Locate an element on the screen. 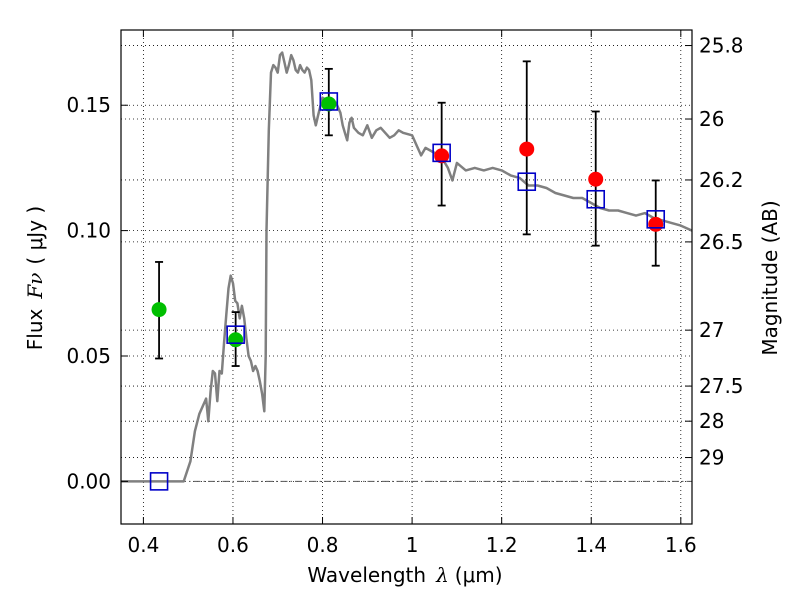  point-detections-near-ir--0 is located at coordinates (442, 156).